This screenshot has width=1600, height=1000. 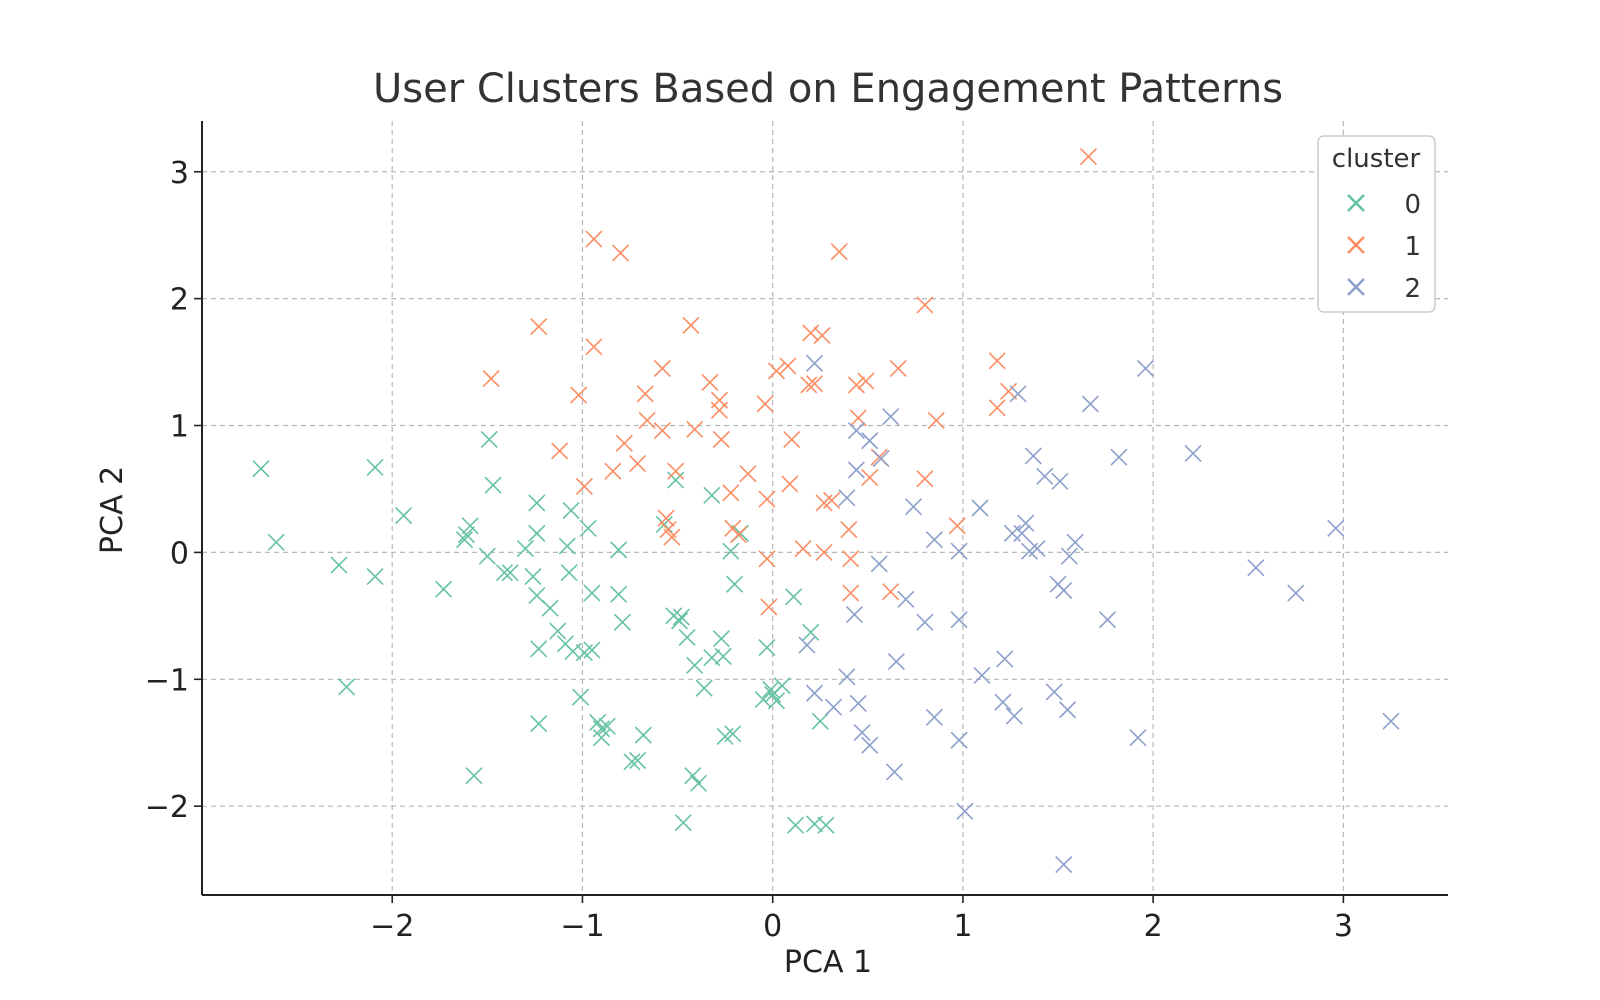 I want to click on x-tick-label: −2, so click(x=392, y=926).